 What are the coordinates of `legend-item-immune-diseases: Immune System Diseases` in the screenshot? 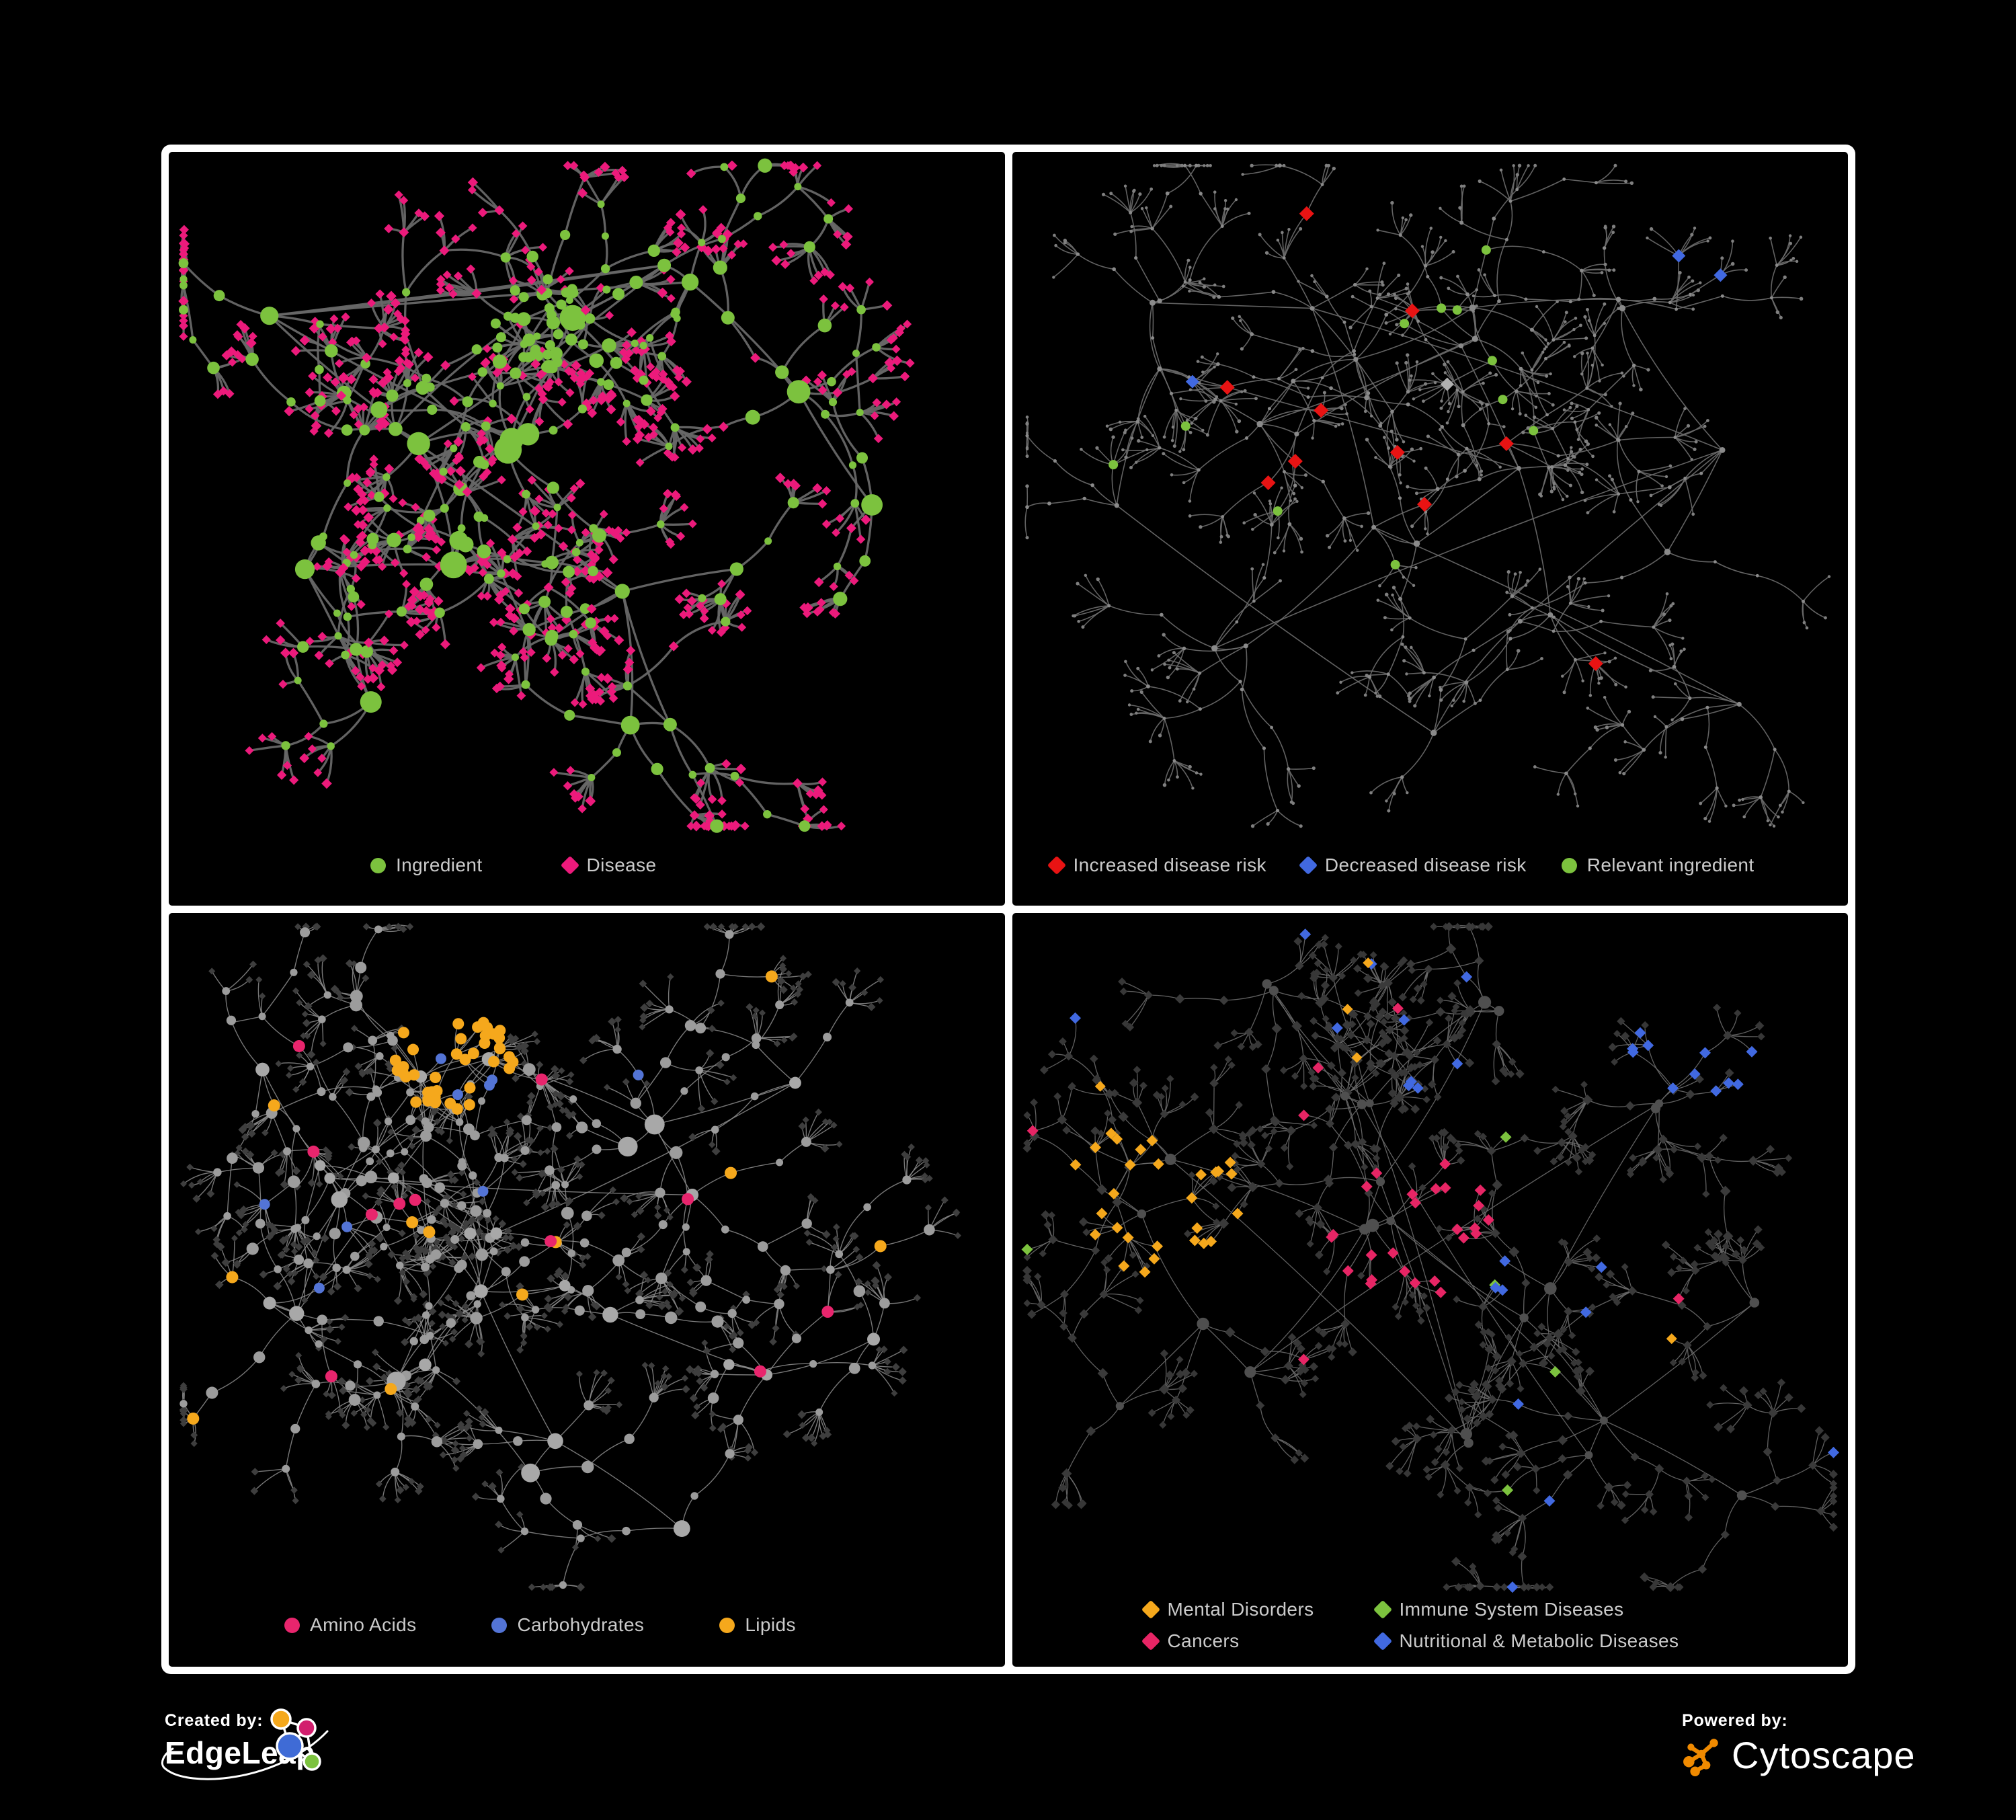 It's located at (1526, 1609).